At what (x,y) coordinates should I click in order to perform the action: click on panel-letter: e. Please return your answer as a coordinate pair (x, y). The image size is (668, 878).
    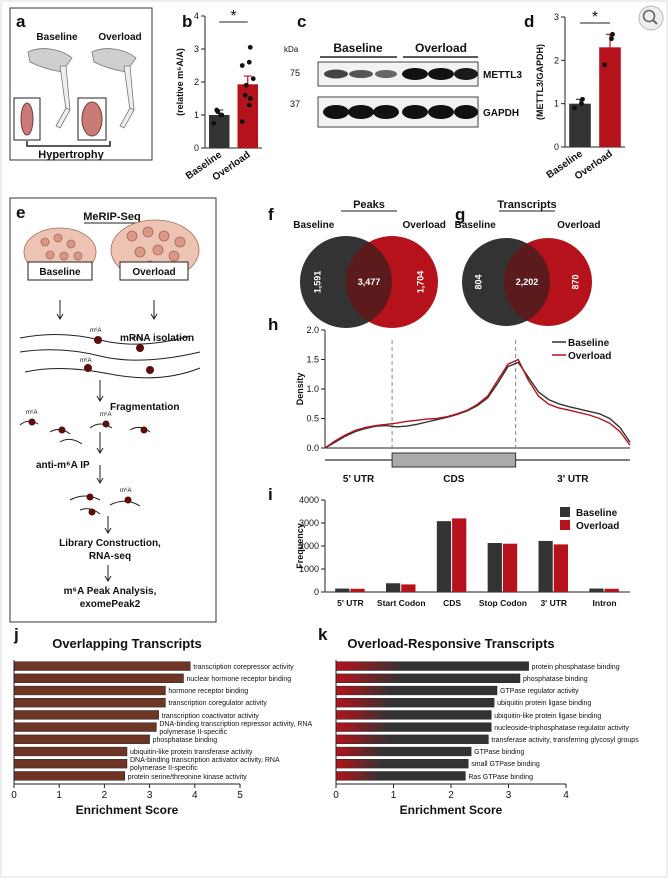
    Looking at the image, I should click on (20, 212).